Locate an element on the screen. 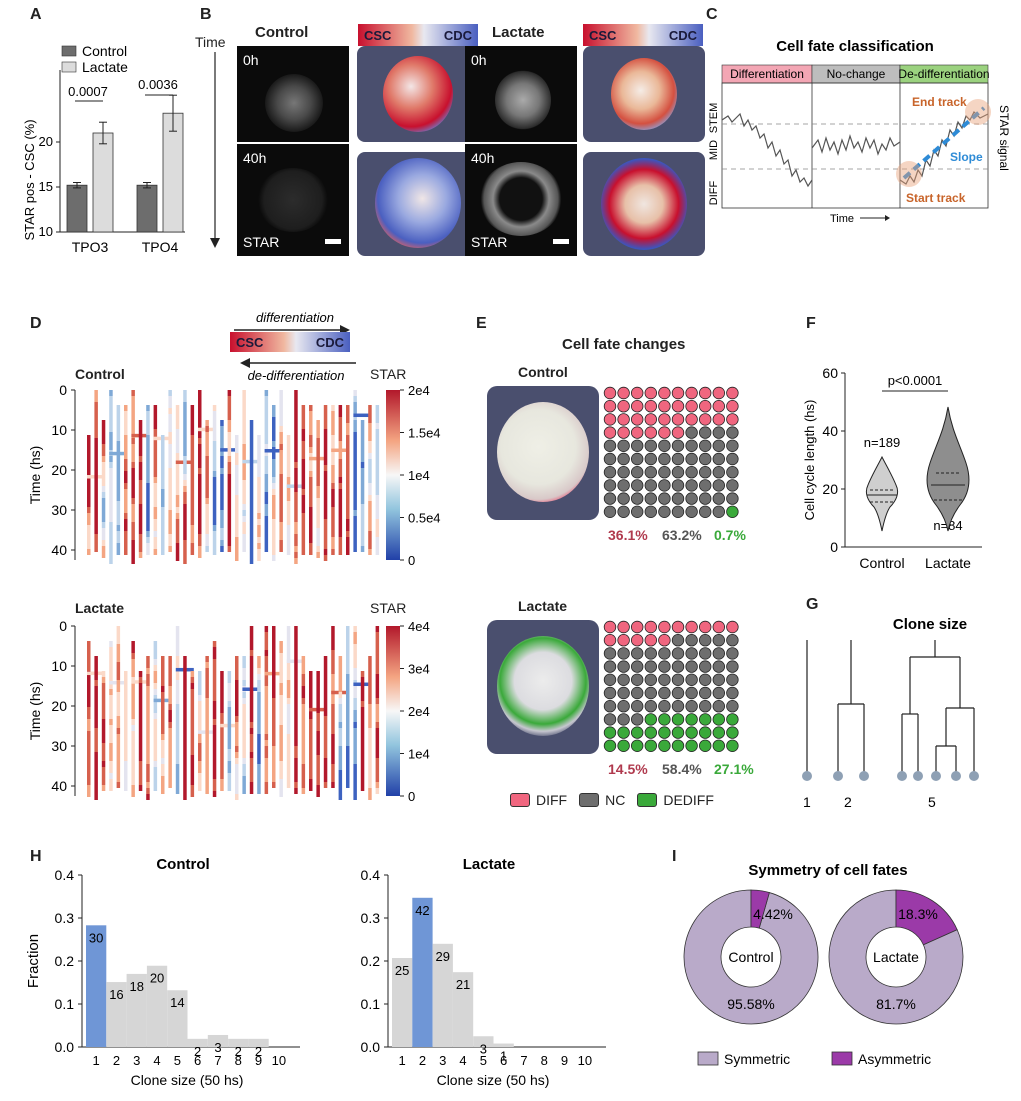 This screenshot has width=1021, height=1101. panel-label-a: A is located at coordinates (36, 14).